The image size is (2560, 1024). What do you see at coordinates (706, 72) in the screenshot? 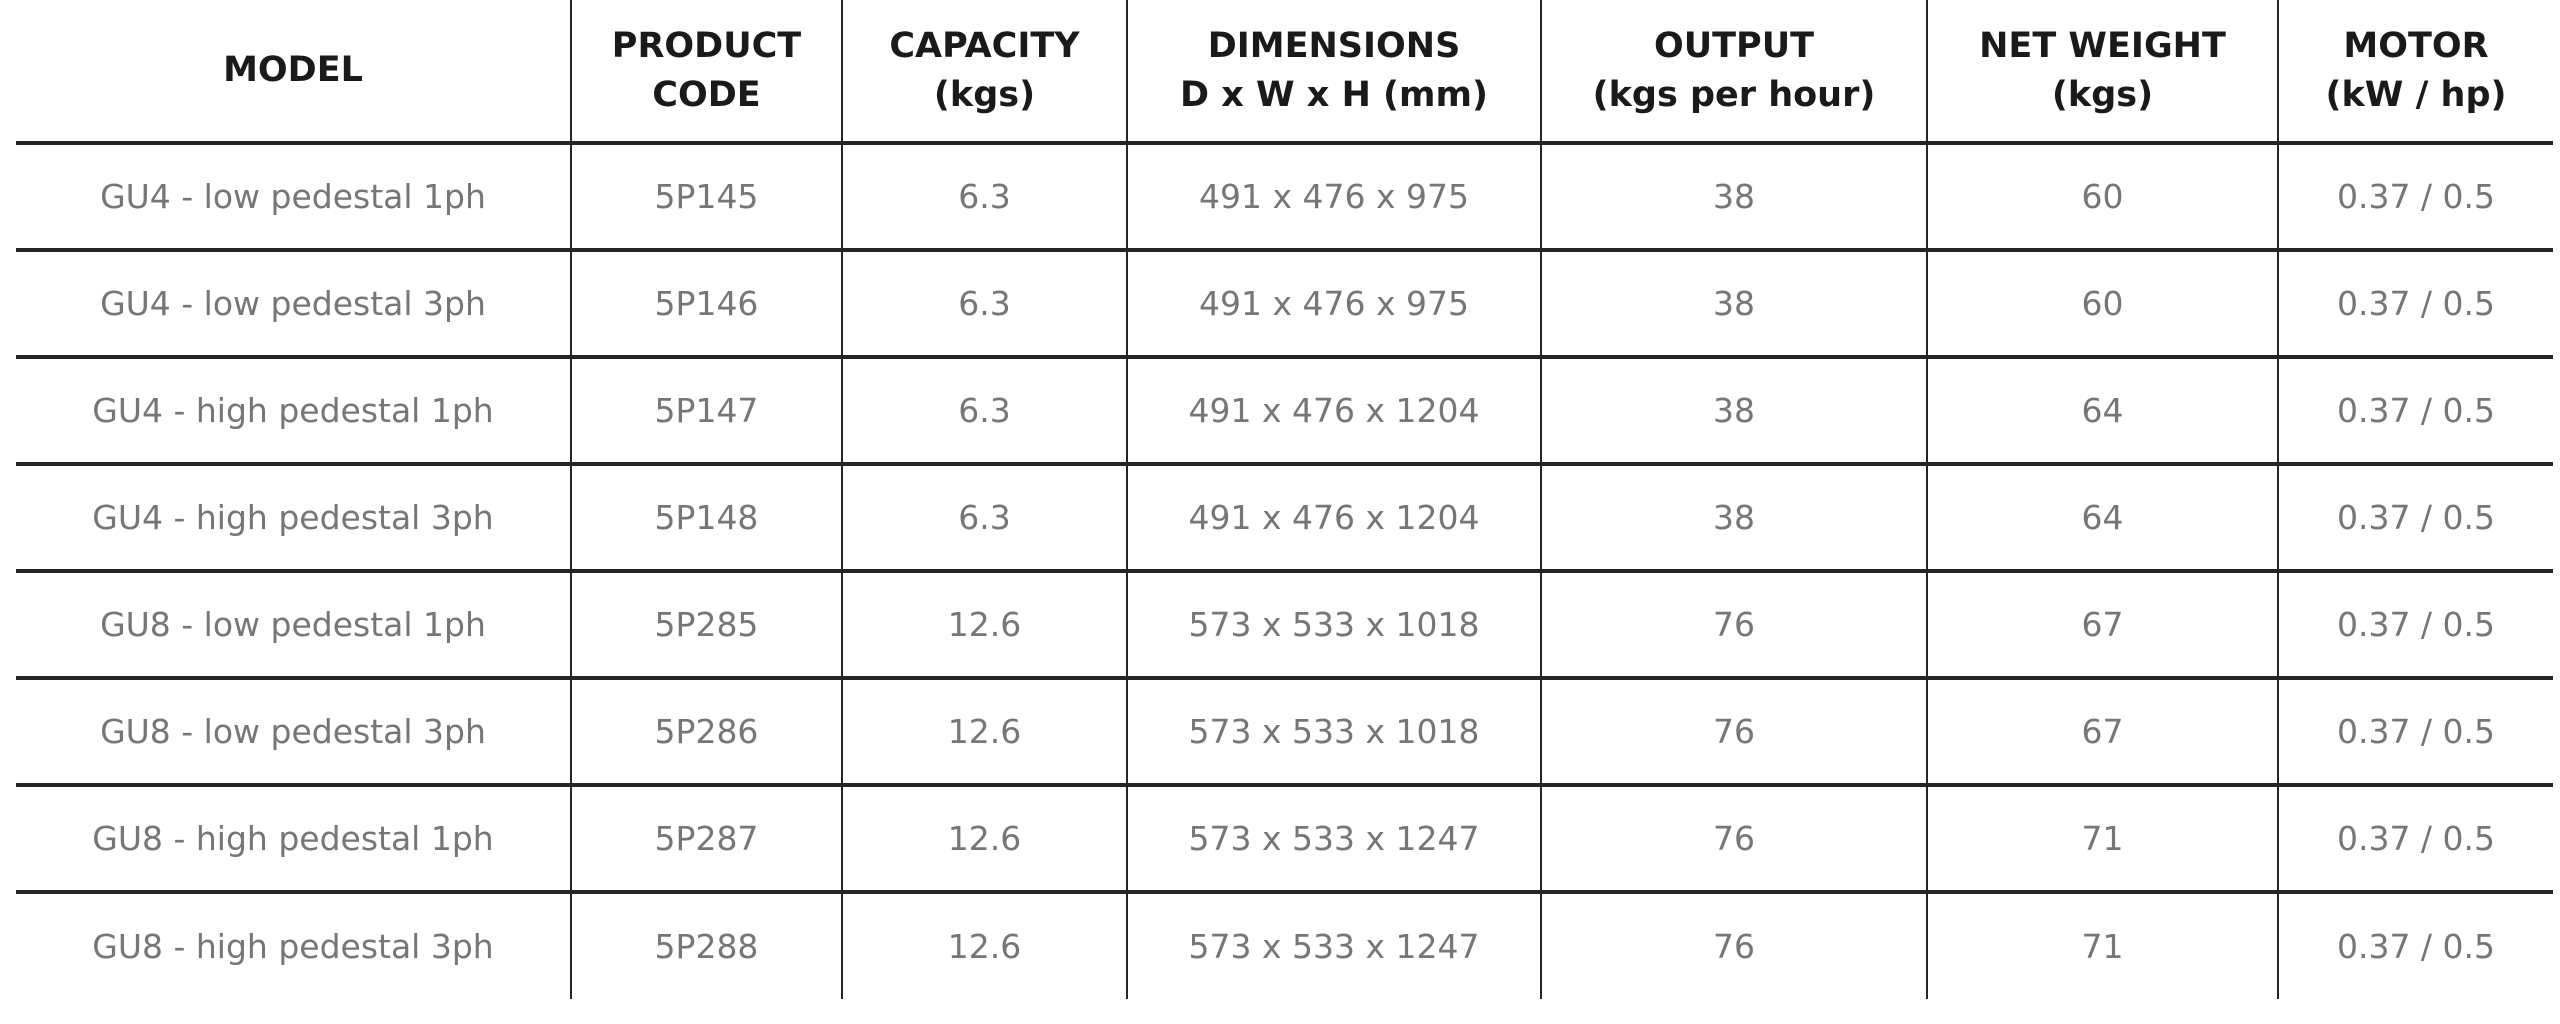
I see `column-header-product-code: PRODUCT CODE` at bounding box center [706, 72].